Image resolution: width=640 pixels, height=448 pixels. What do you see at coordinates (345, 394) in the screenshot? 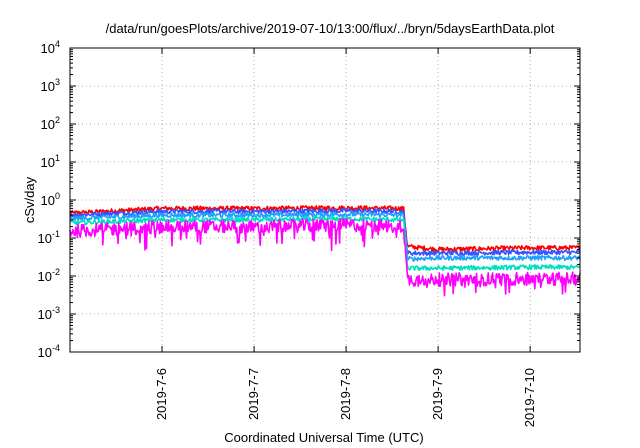
I see `x-tick-label: 2019-7-8` at bounding box center [345, 394].